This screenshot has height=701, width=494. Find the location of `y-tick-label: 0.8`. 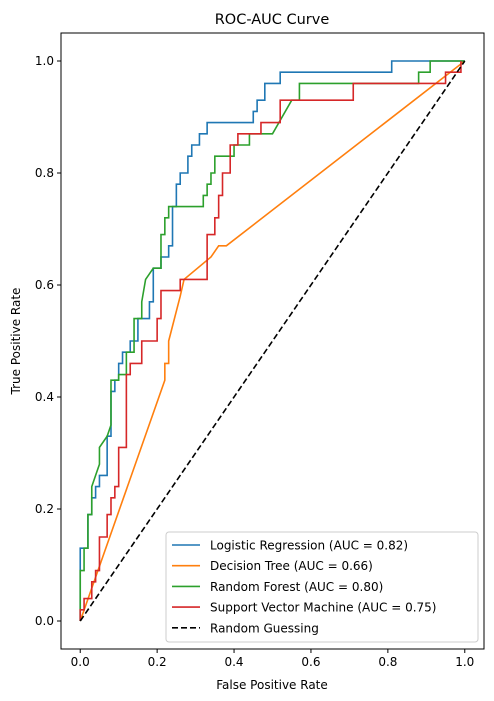

y-tick-label: 0.8 is located at coordinates (44, 173).